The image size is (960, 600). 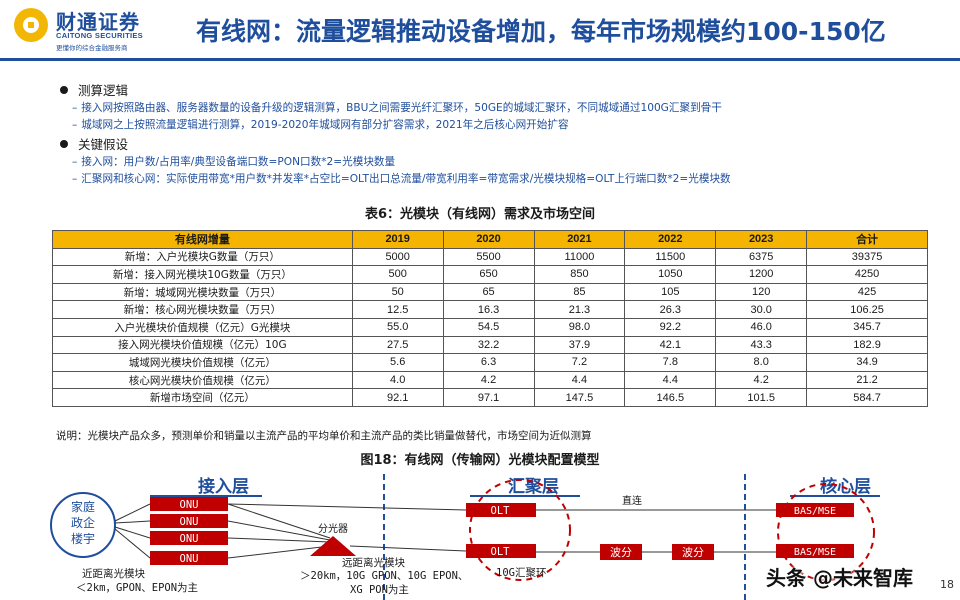 What do you see at coordinates (761, 362) in the screenshot?
I see `value-cell: 8.0` at bounding box center [761, 362].